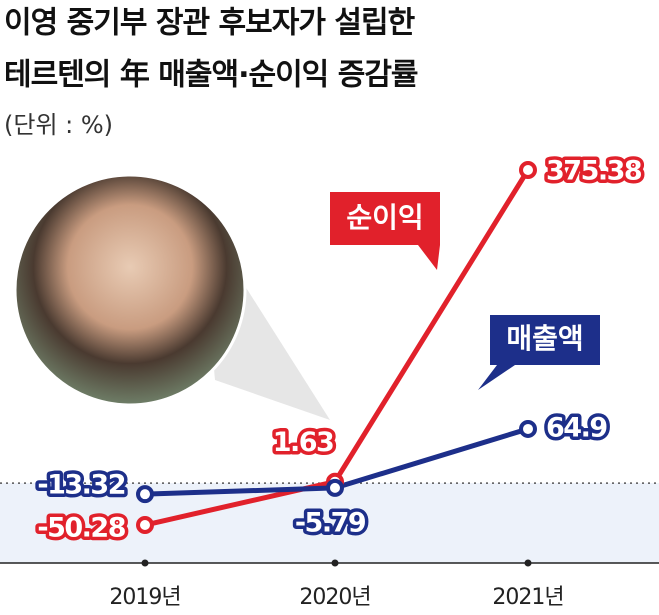 This screenshot has width=659, height=615. What do you see at coordinates (576, 427) in the screenshot?
I see `value-label: 64.9` at bounding box center [576, 427].